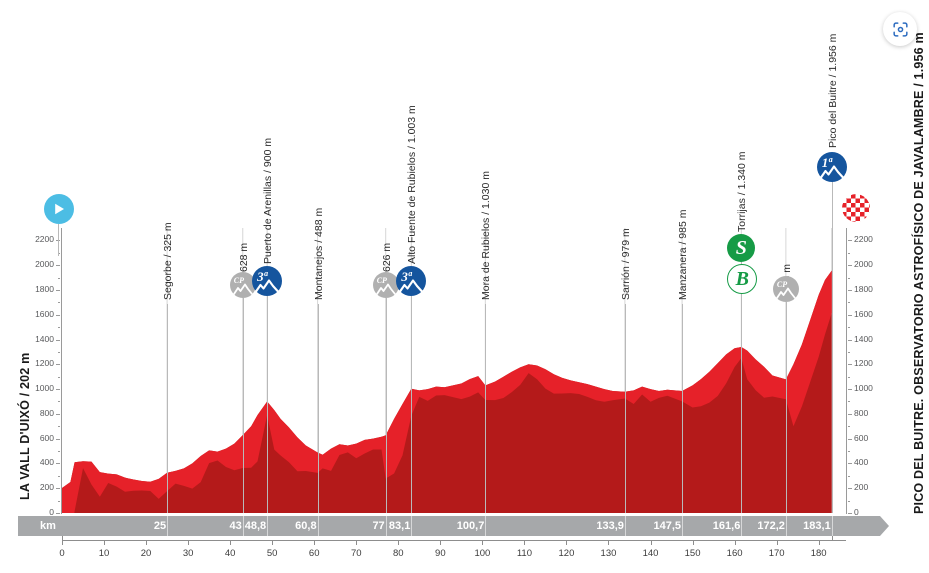 This screenshot has width=929, height=573. I want to click on marker-label-cp-626: 626 m, so click(386, 257).